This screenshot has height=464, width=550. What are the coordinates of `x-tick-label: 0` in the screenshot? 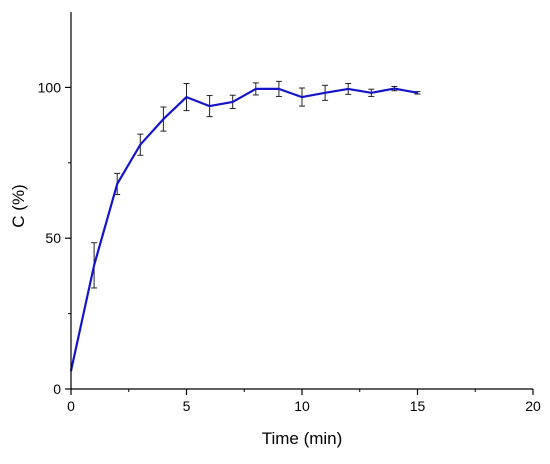 It's located at (71, 406).